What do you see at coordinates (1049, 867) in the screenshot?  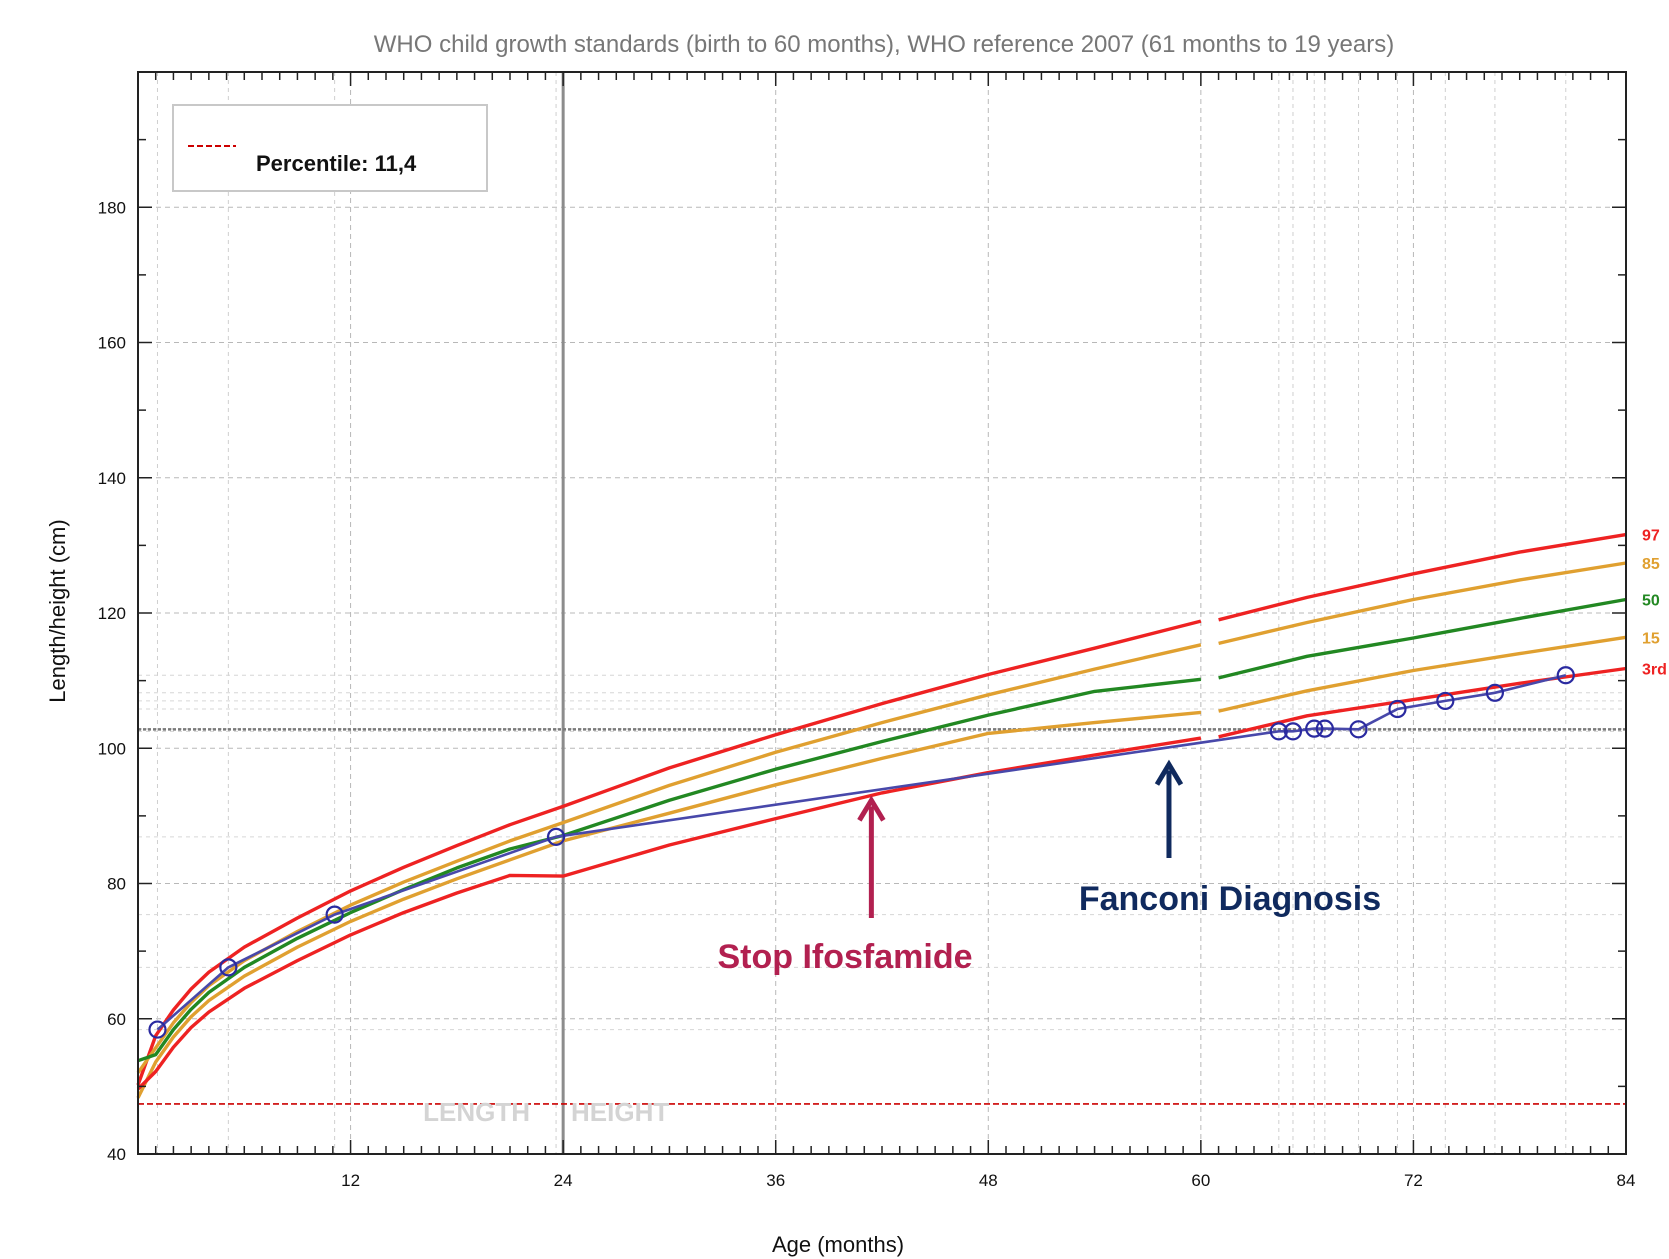 I see `annotations: Stop Ifosfamide Fanconi Diagnosis` at bounding box center [1049, 867].